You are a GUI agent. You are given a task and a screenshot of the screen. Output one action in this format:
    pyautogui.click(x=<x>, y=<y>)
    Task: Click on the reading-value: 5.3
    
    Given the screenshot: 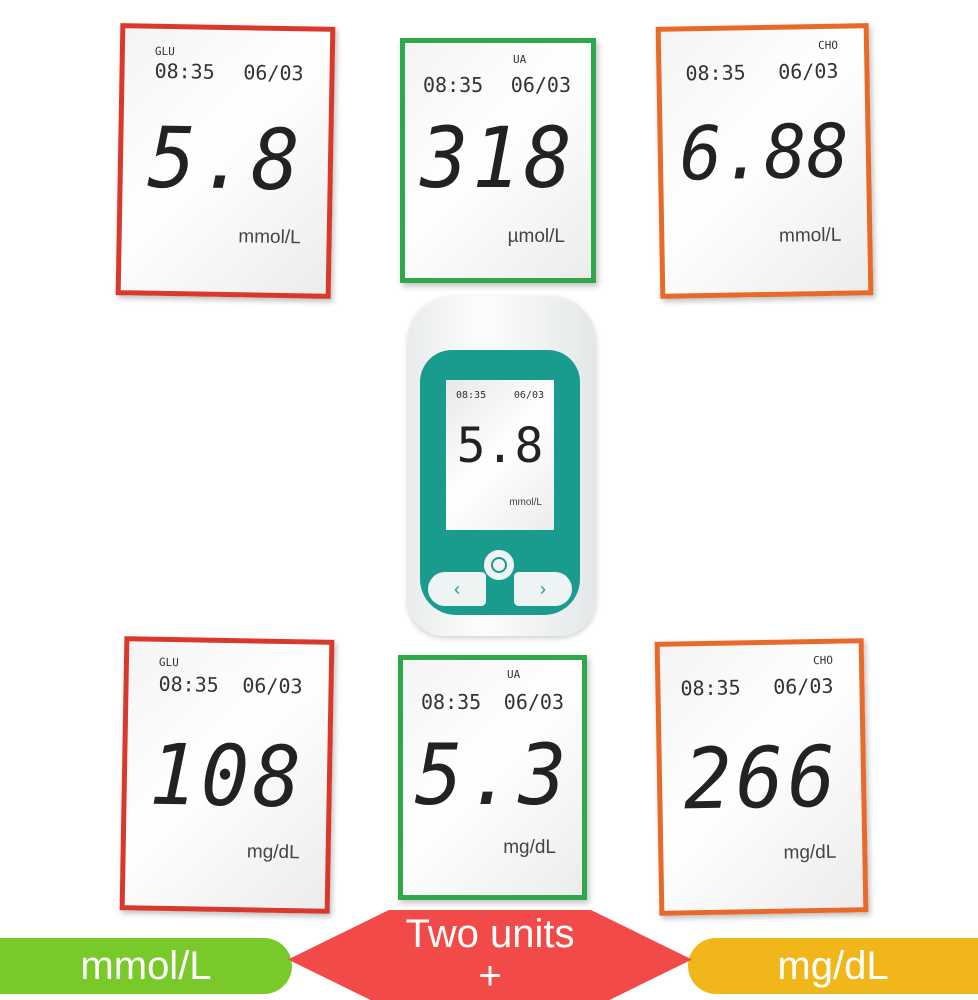 What is the action you would take?
    pyautogui.click(x=492, y=775)
    